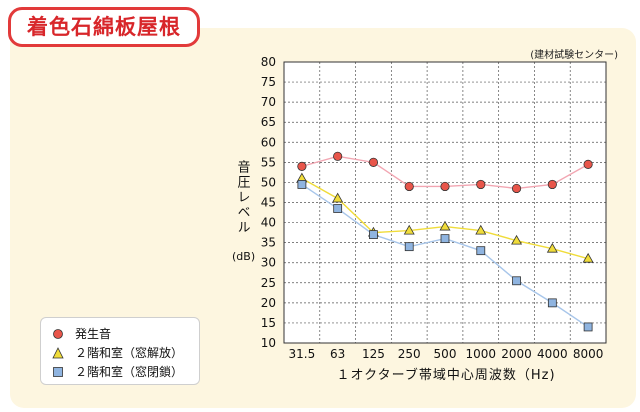  What do you see at coordinates (268, 283) in the screenshot?
I see `y-tick-label: 25` at bounding box center [268, 283].